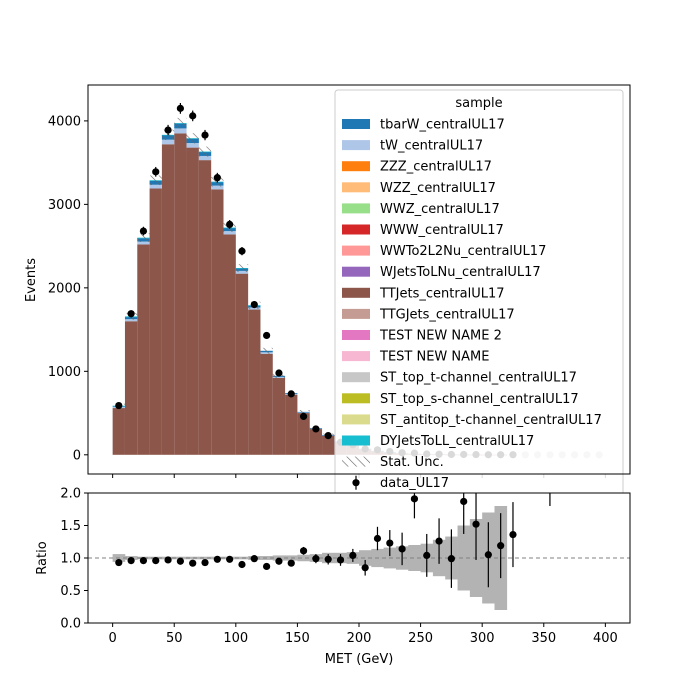 The image size is (700, 700). What do you see at coordinates (333, 540) in the screenshot?
I see `ratio-points` at bounding box center [333, 540].